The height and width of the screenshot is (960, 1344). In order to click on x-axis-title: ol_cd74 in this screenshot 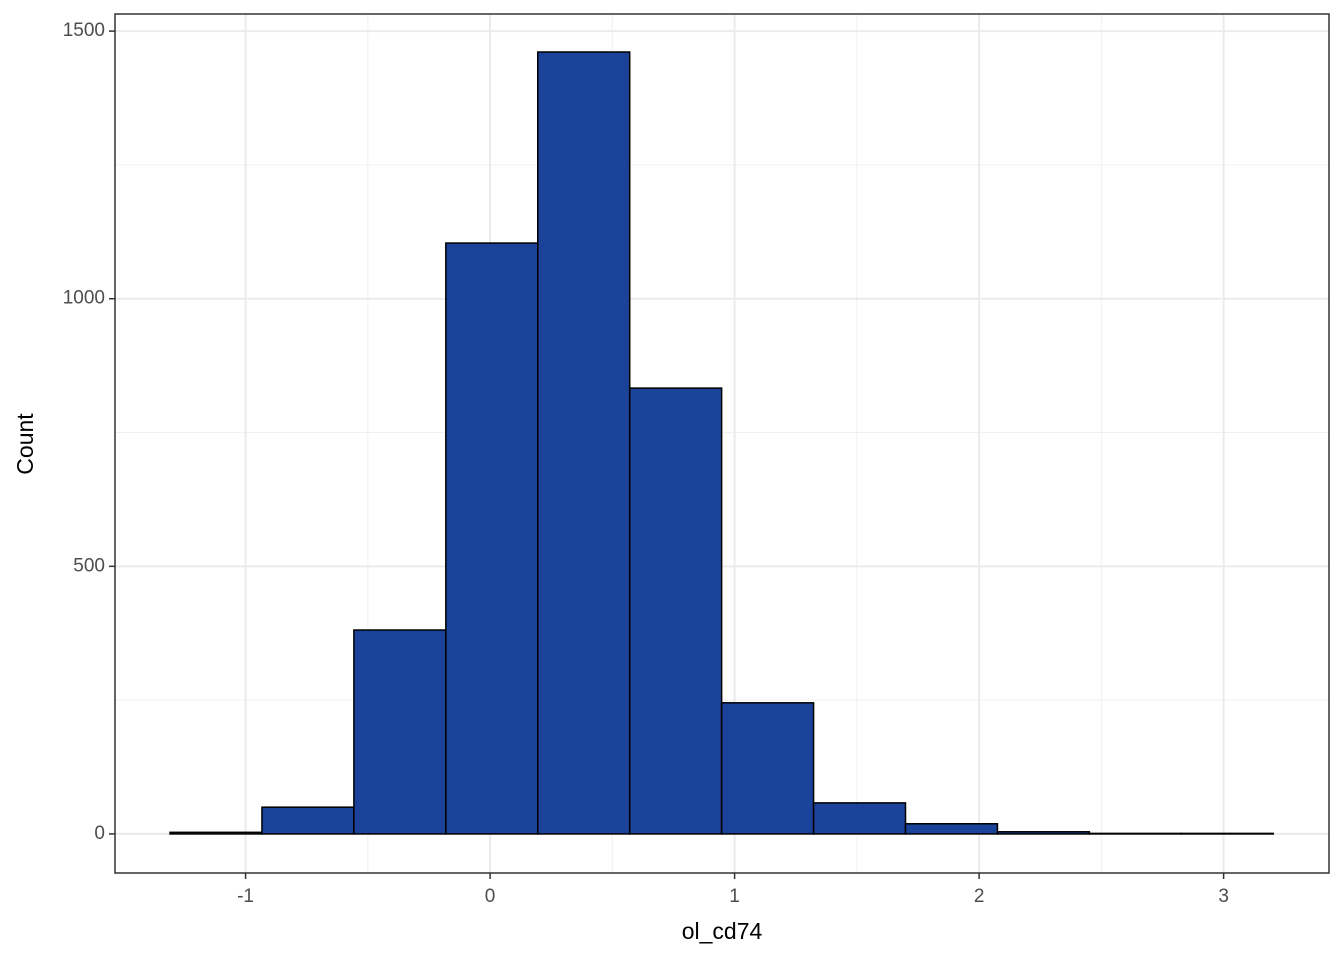, I will do `click(722, 931)`.